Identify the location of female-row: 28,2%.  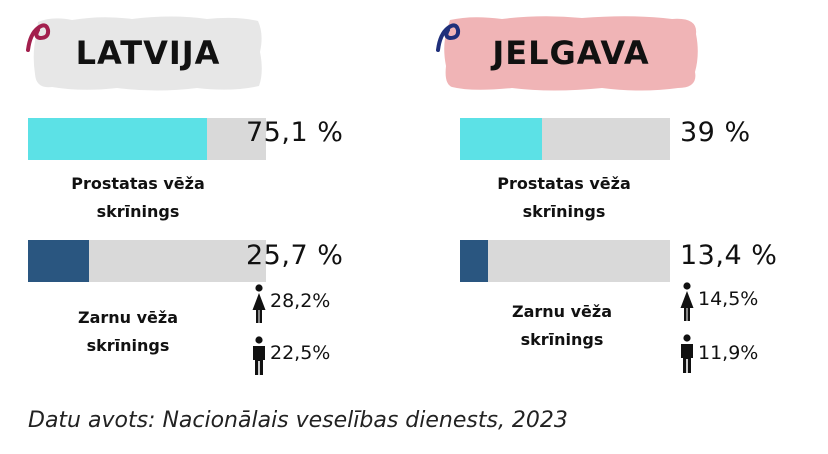
(305, 304).